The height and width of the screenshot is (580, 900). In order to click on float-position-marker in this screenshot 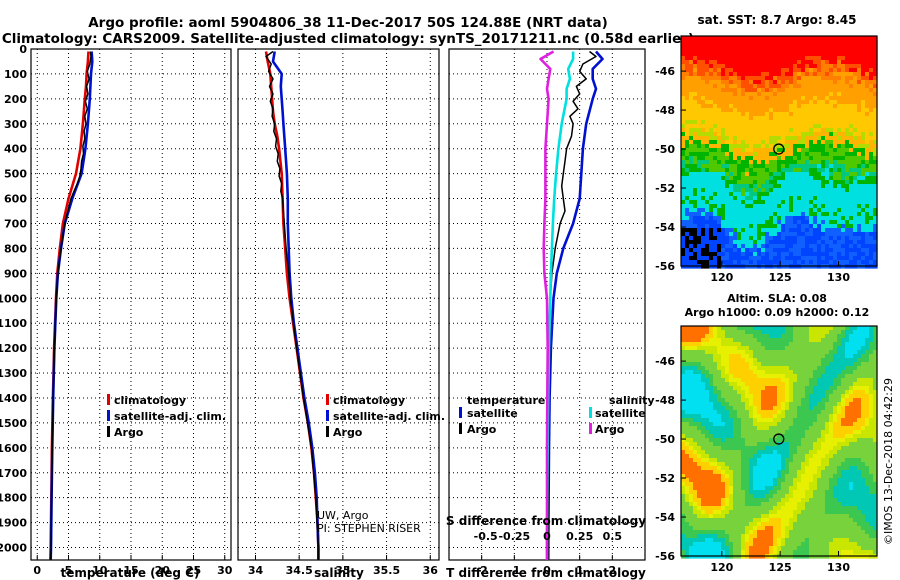, I will do `click(779, 149)`.